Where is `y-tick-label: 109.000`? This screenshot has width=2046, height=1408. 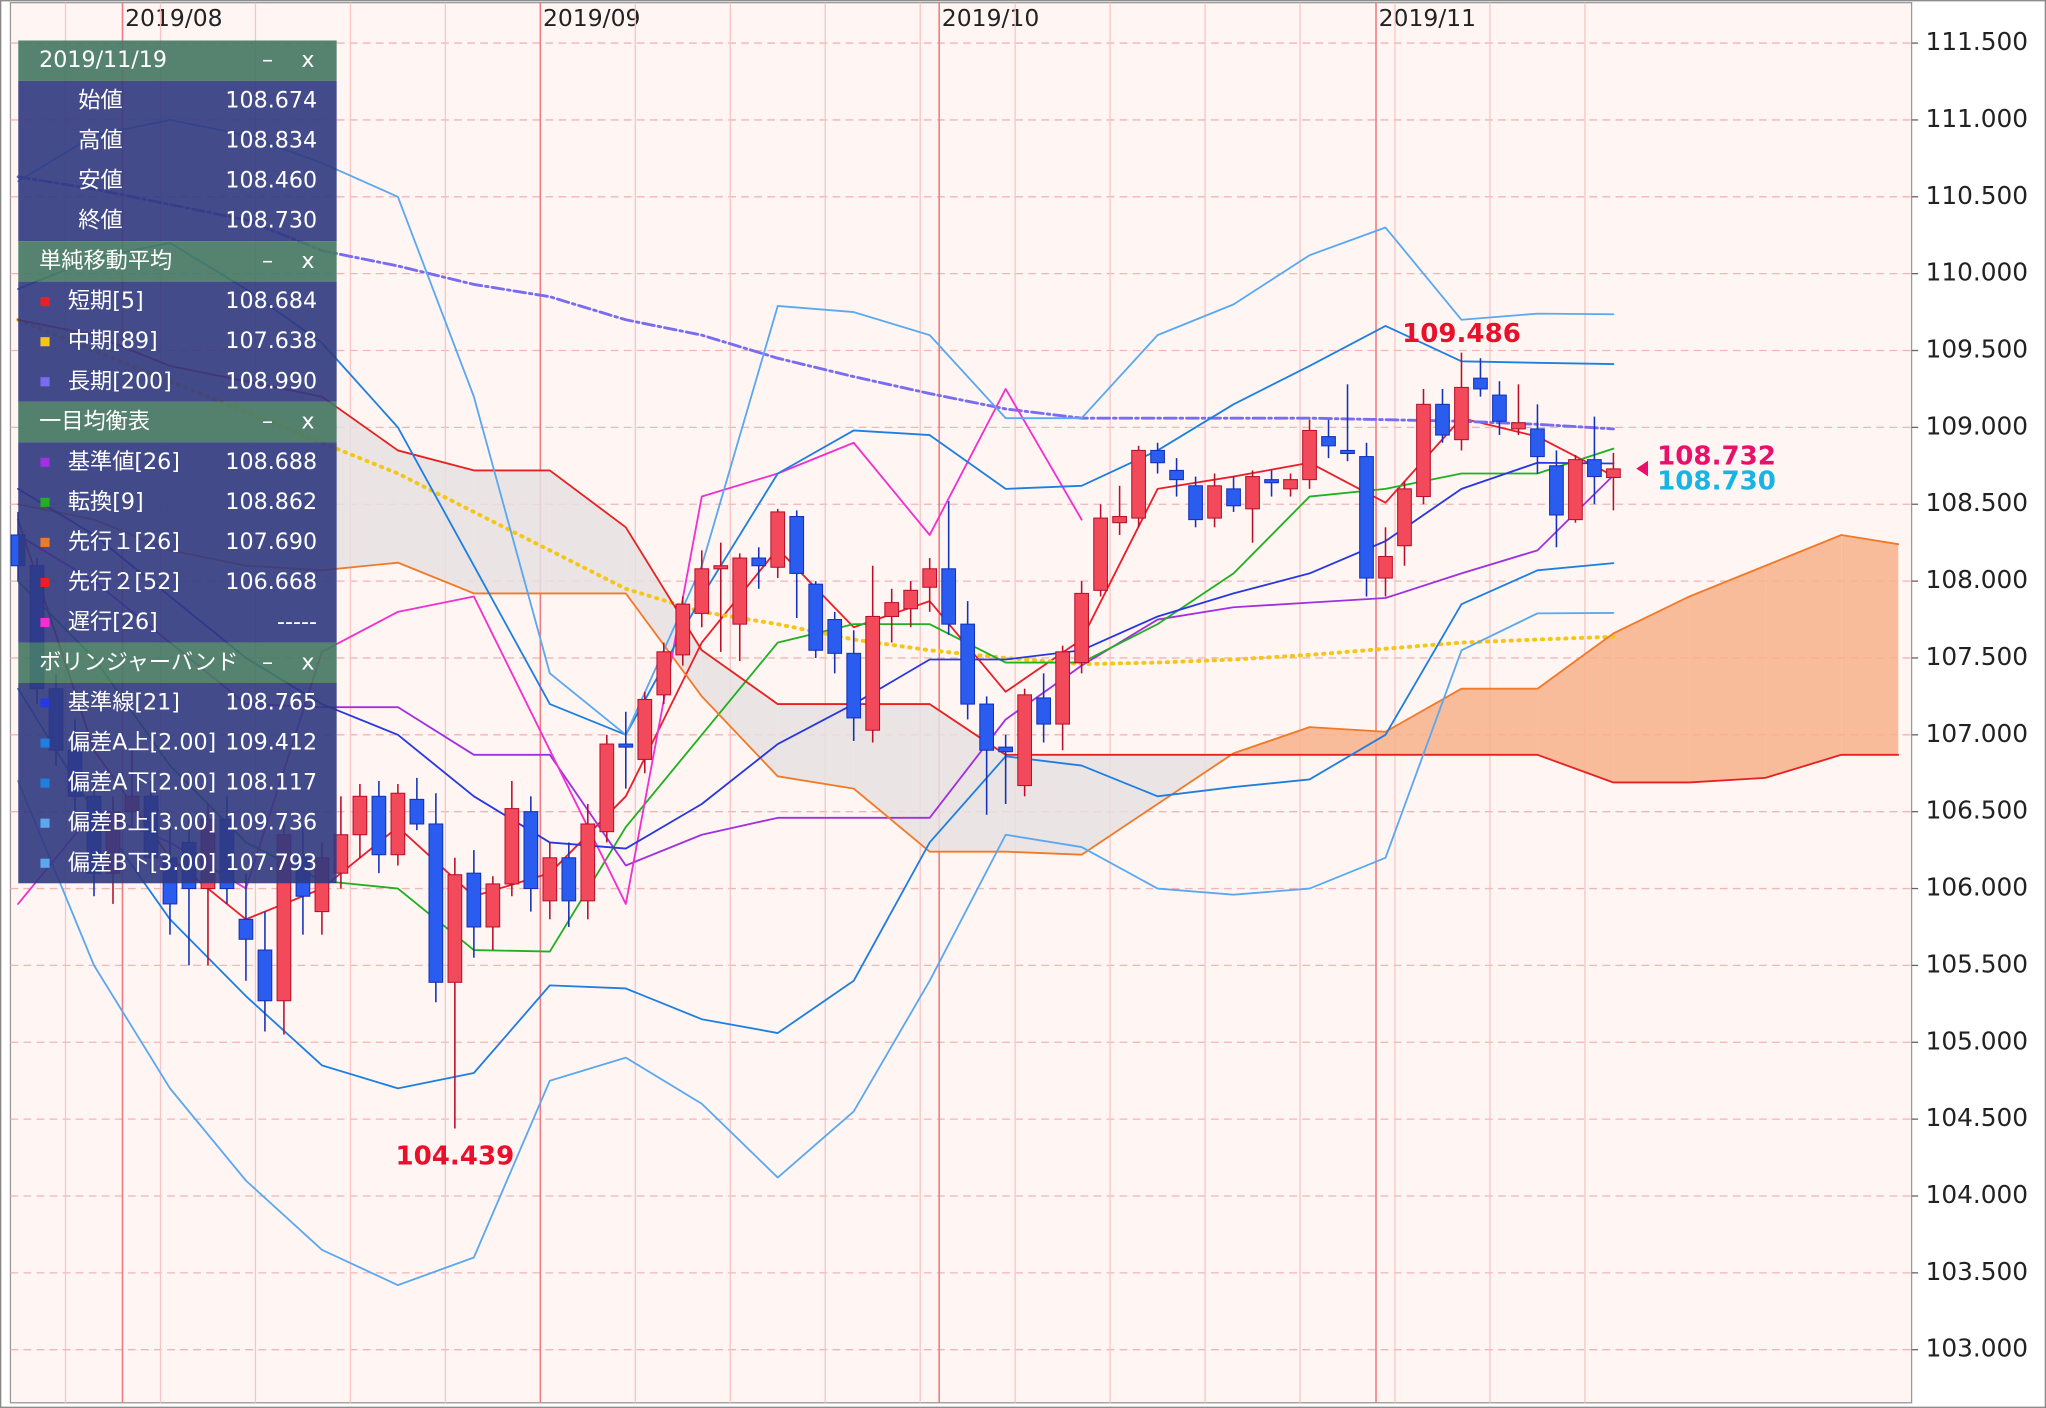 y-tick-label: 109.000 is located at coordinates (1977, 425).